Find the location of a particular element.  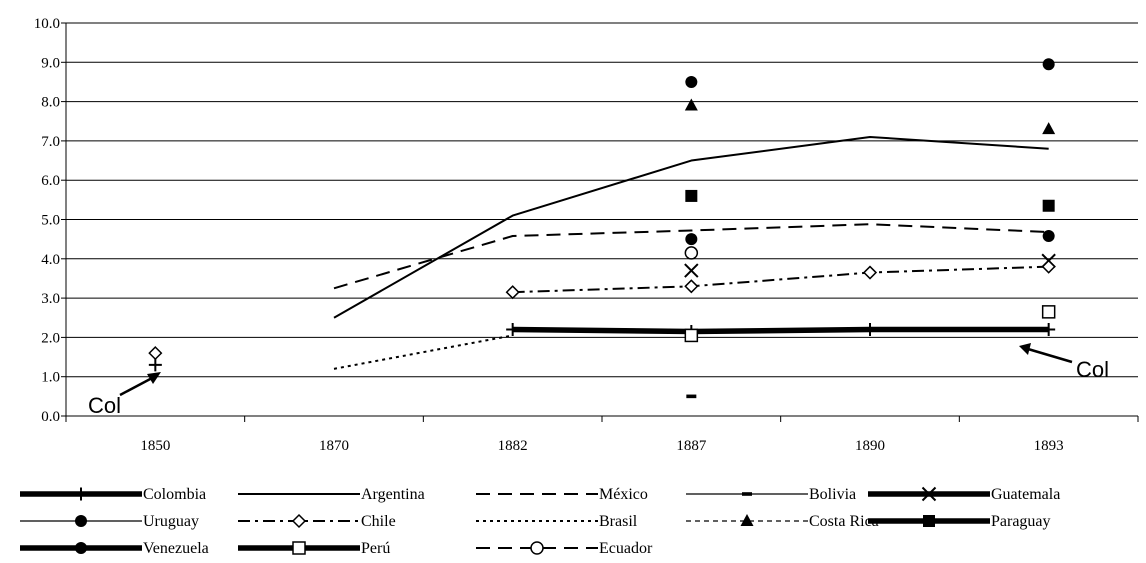

annotation-arrow-right is located at coordinates (1050, 355).